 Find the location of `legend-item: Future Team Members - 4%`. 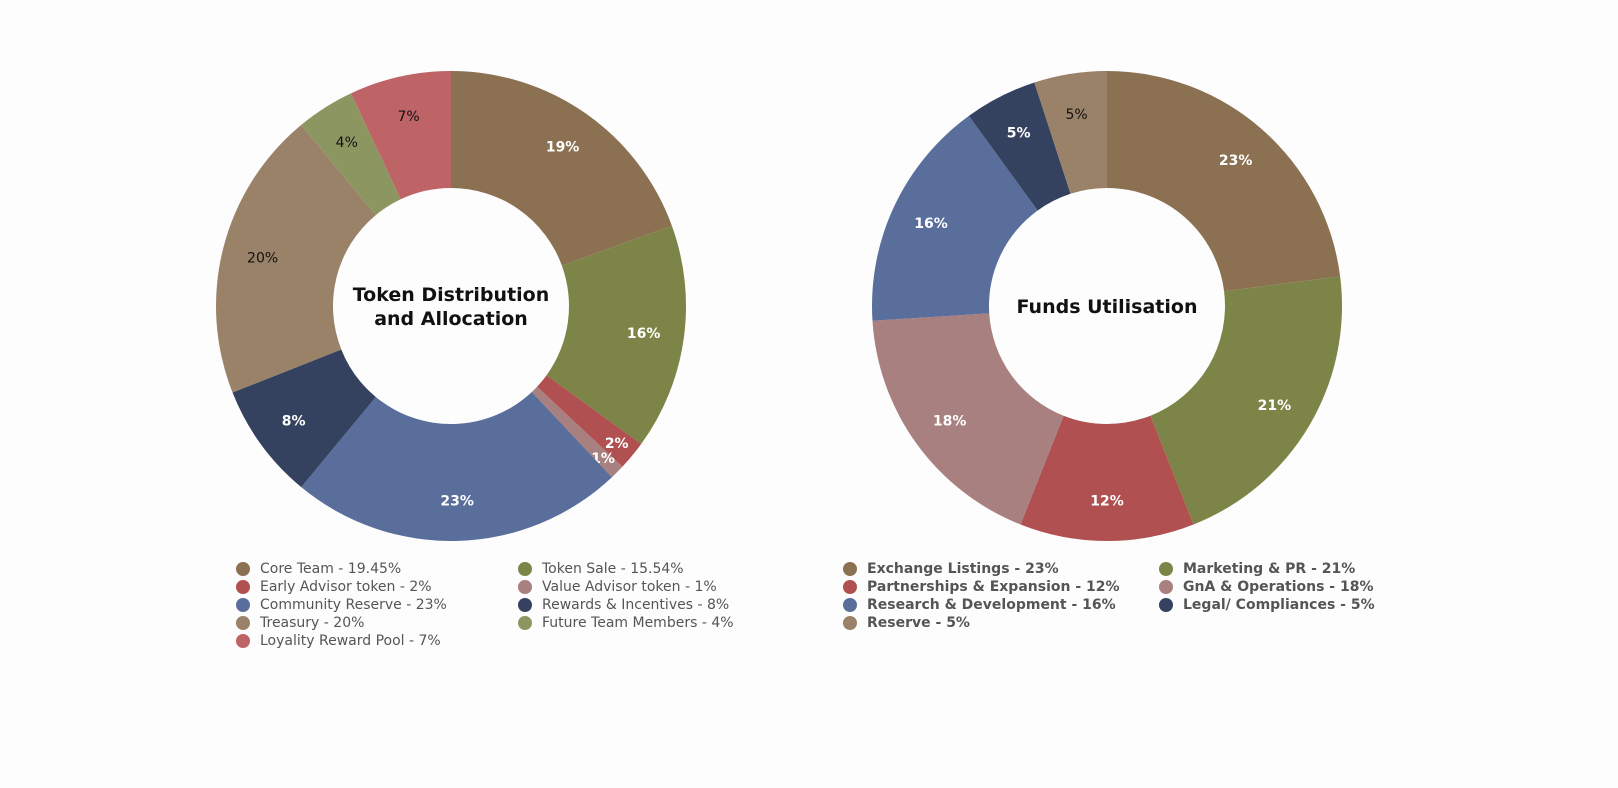

legend-item: Future Team Members - 4% is located at coordinates (648, 623).